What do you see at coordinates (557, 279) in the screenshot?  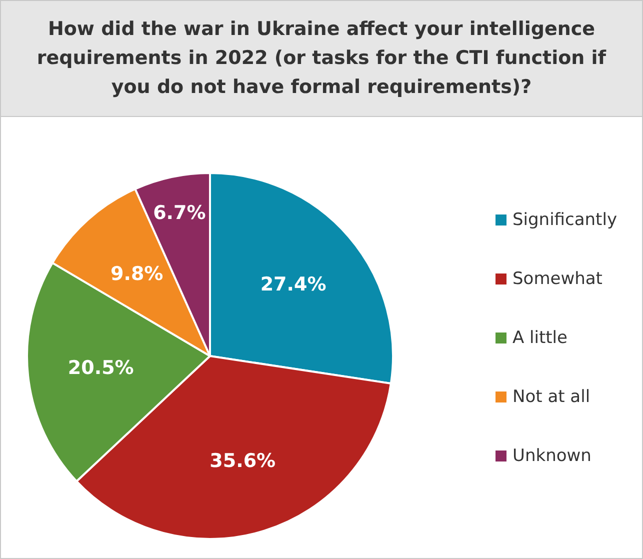 I see `legend-label: Somewhat` at bounding box center [557, 279].